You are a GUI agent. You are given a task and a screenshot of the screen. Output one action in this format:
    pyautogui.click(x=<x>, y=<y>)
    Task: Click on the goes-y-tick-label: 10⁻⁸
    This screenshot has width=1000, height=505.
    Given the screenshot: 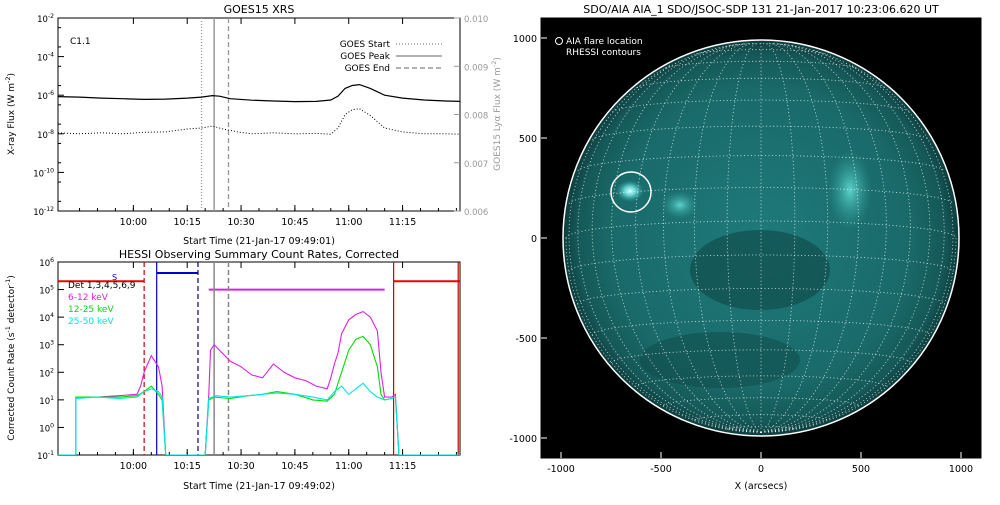 What is the action you would take?
    pyautogui.click(x=45, y=135)
    